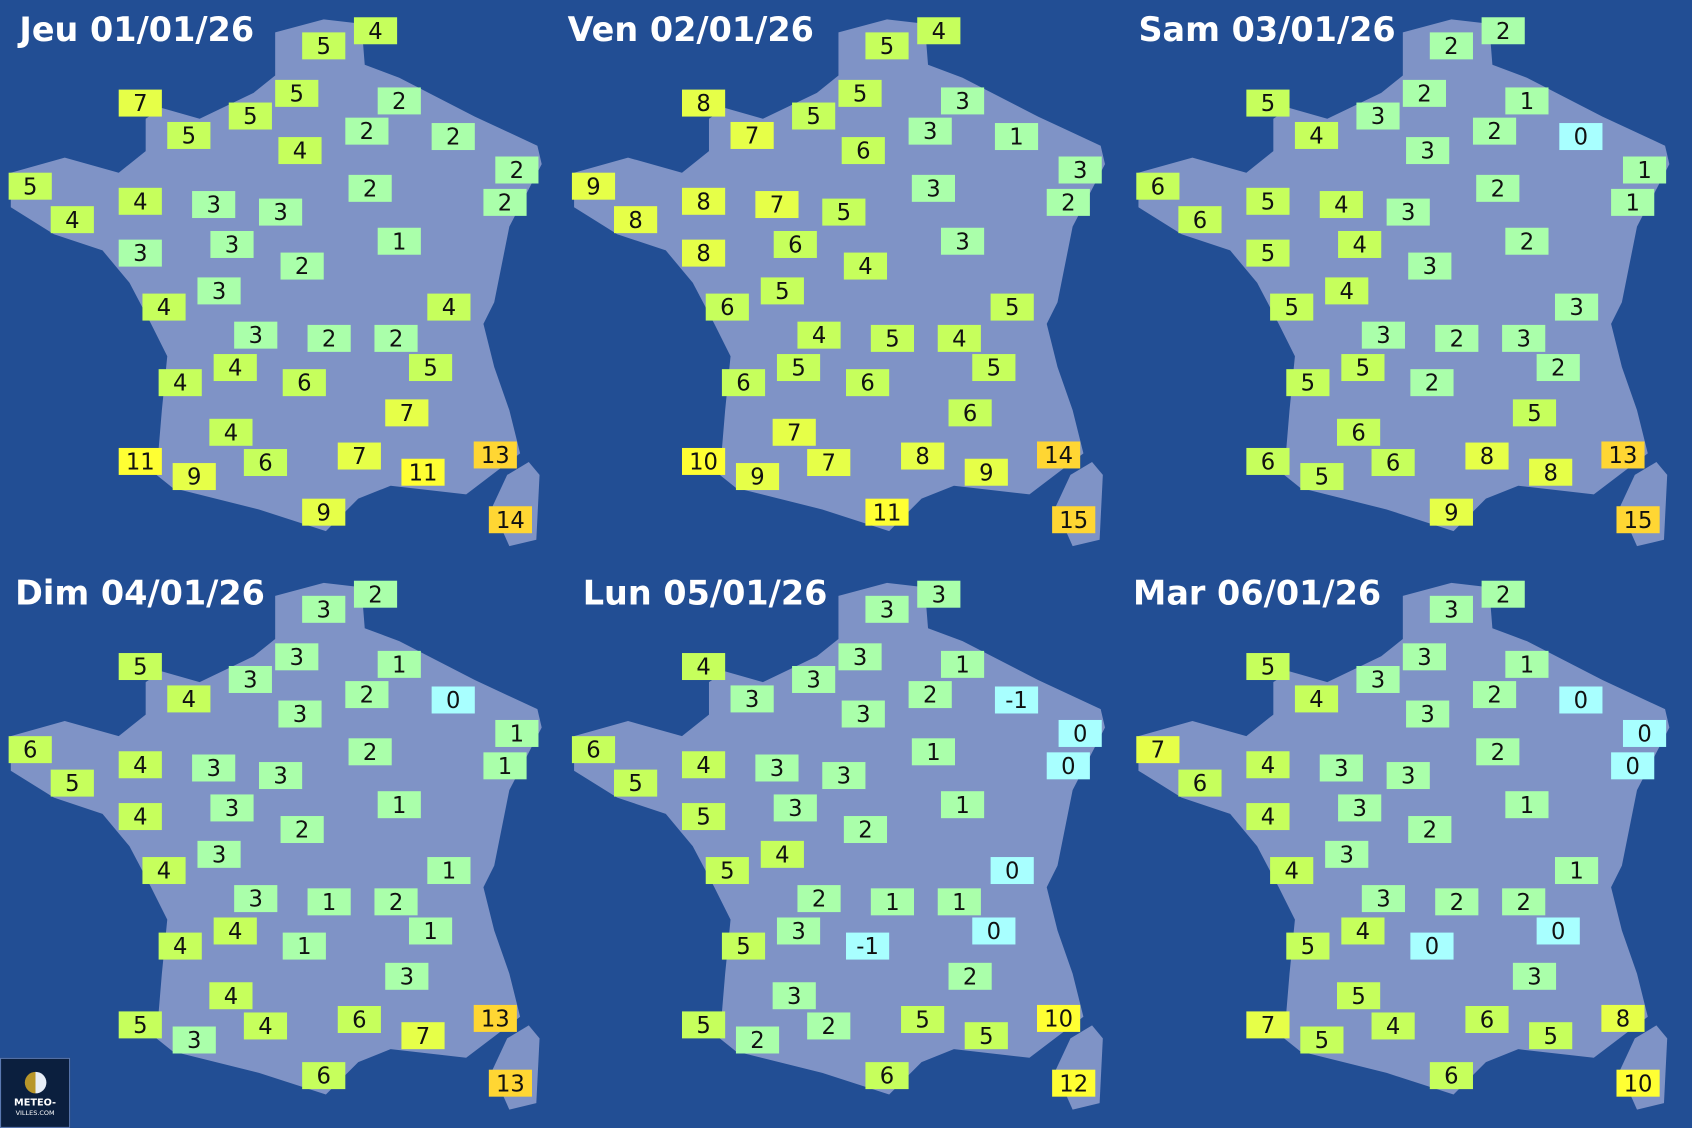 Image resolution: width=1692 pixels, height=1128 pixels. I want to click on day-title: Lun 05/01/26, so click(705, 594).